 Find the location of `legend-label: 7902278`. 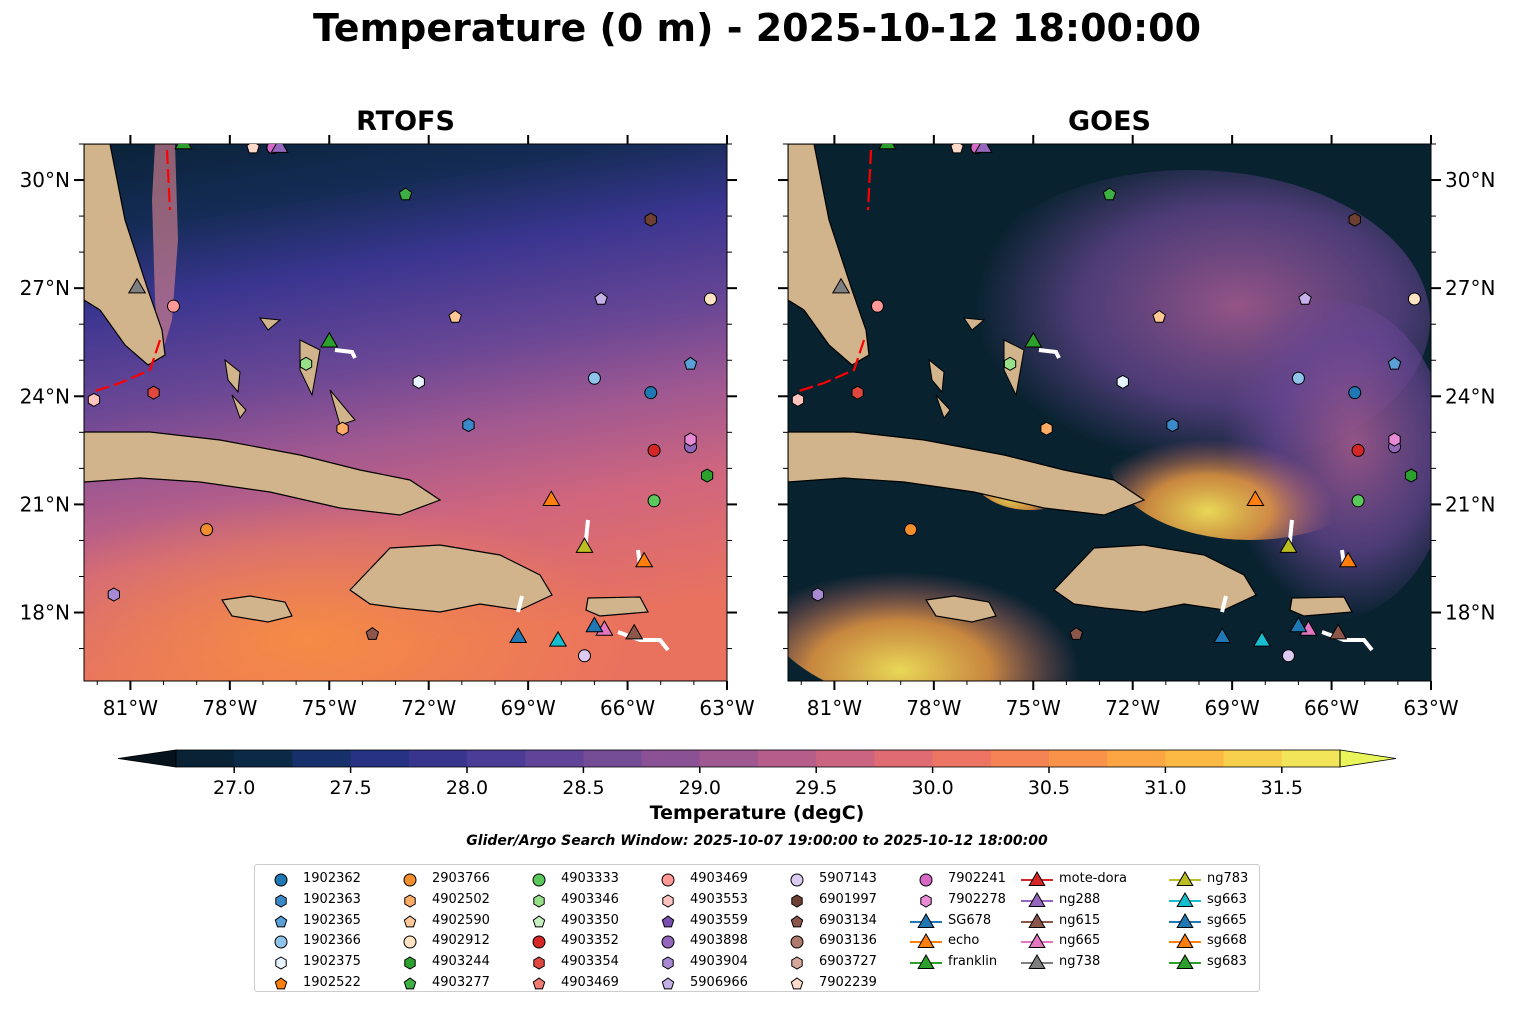

legend-label: 7902278 is located at coordinates (977, 899).